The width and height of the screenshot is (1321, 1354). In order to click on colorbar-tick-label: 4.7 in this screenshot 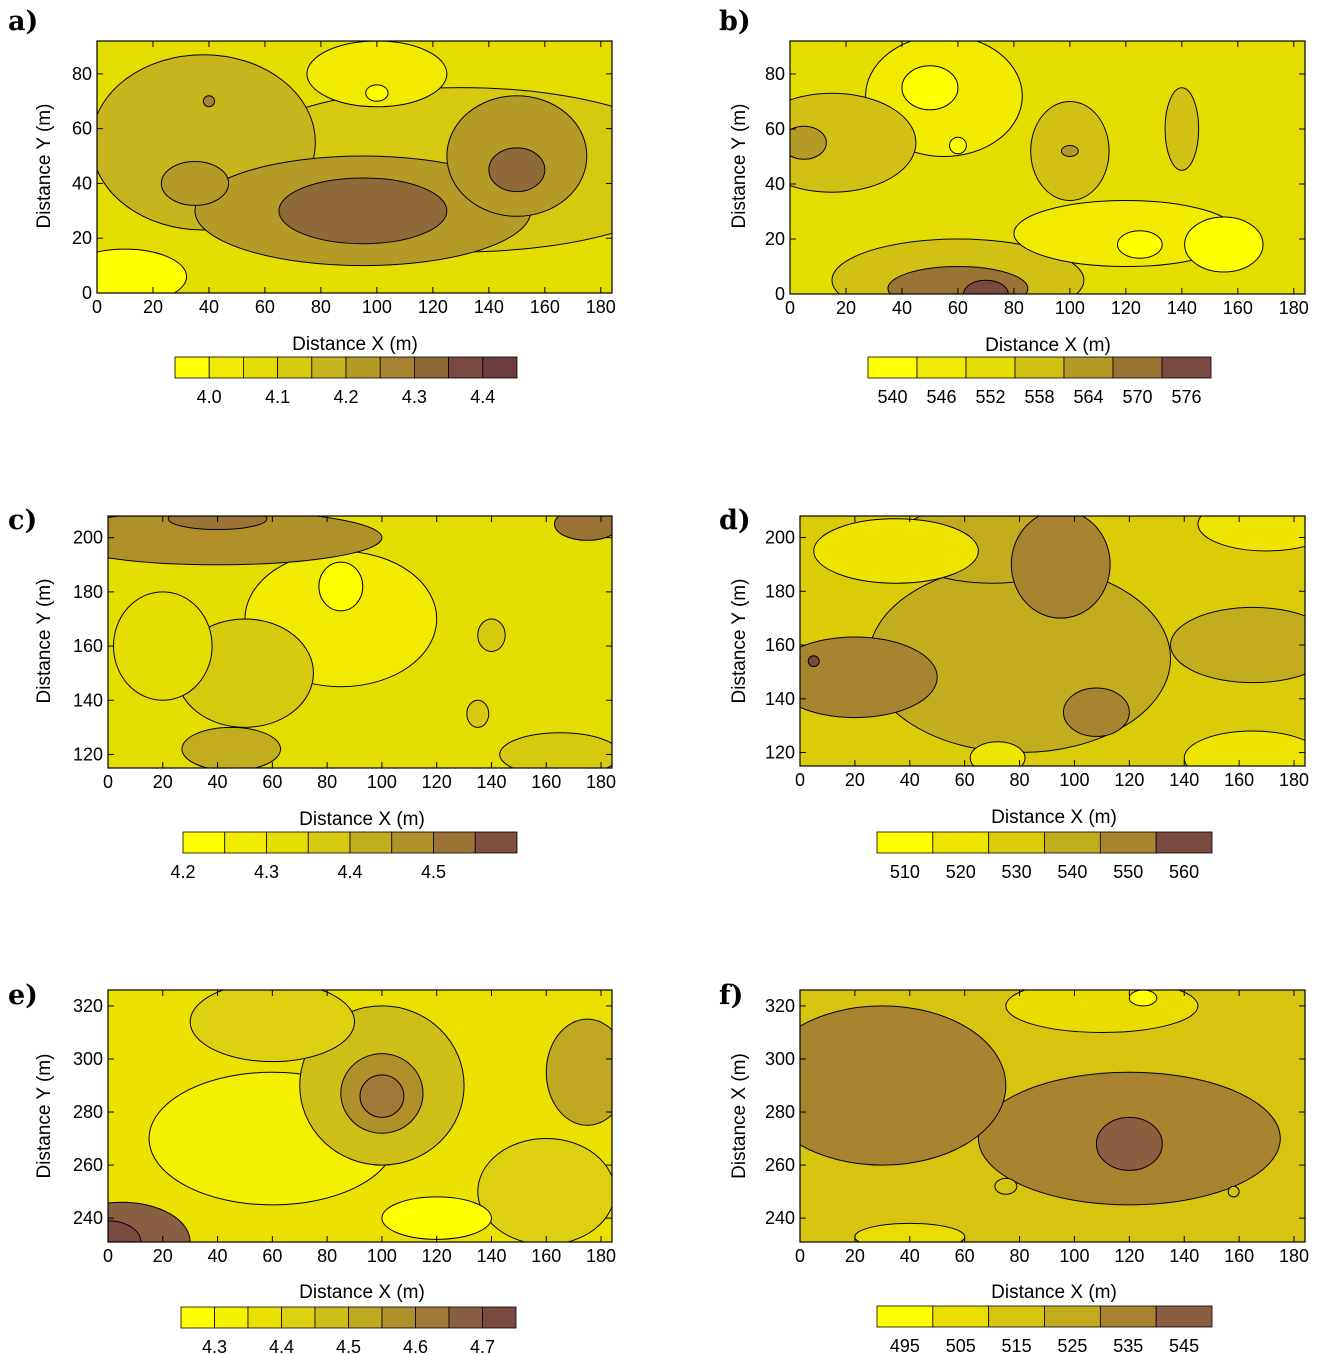, I will do `click(482, 1345)`.